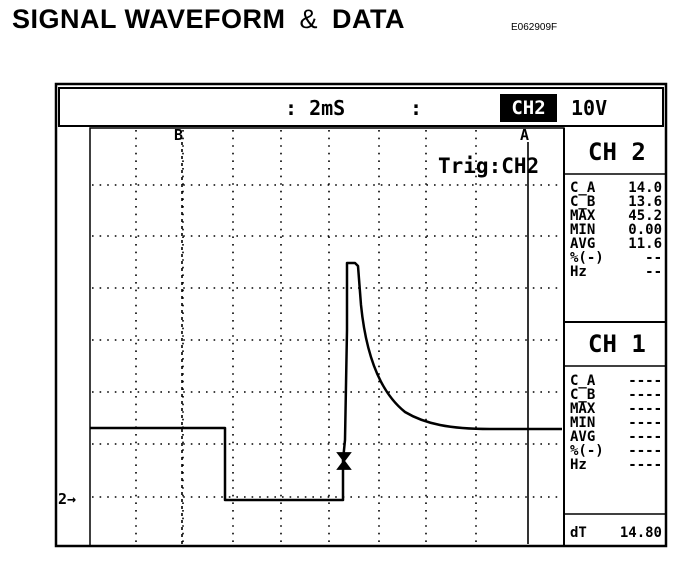  Describe the element at coordinates (528, 108) in the screenshot. I see `selected-channel-badge: CH2` at that location.